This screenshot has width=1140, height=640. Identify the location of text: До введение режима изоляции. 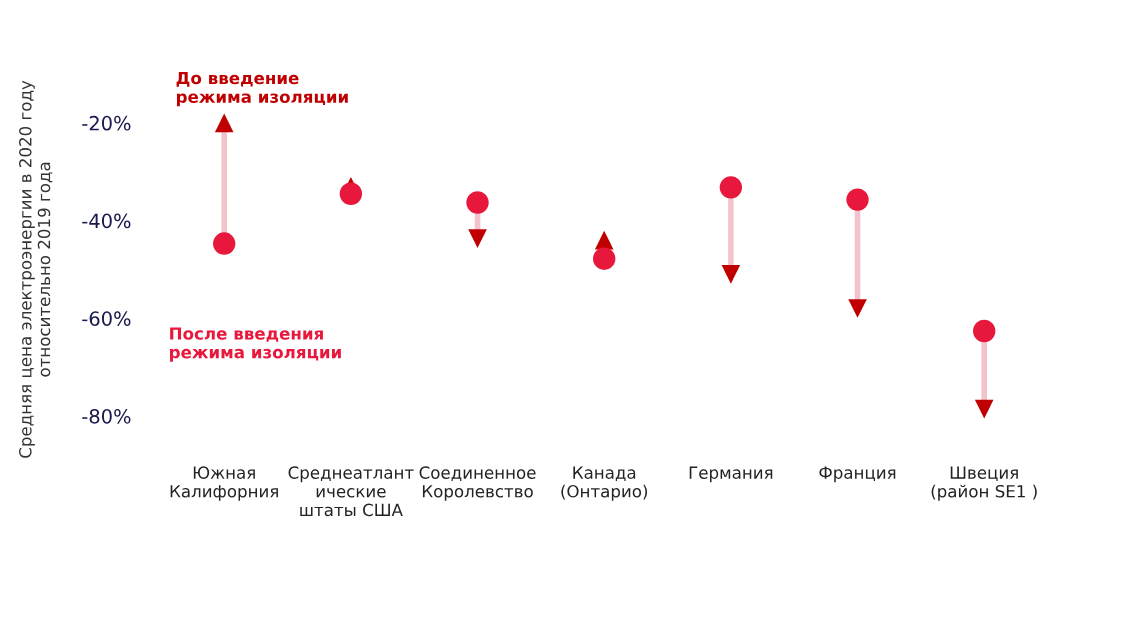
(262, 89).